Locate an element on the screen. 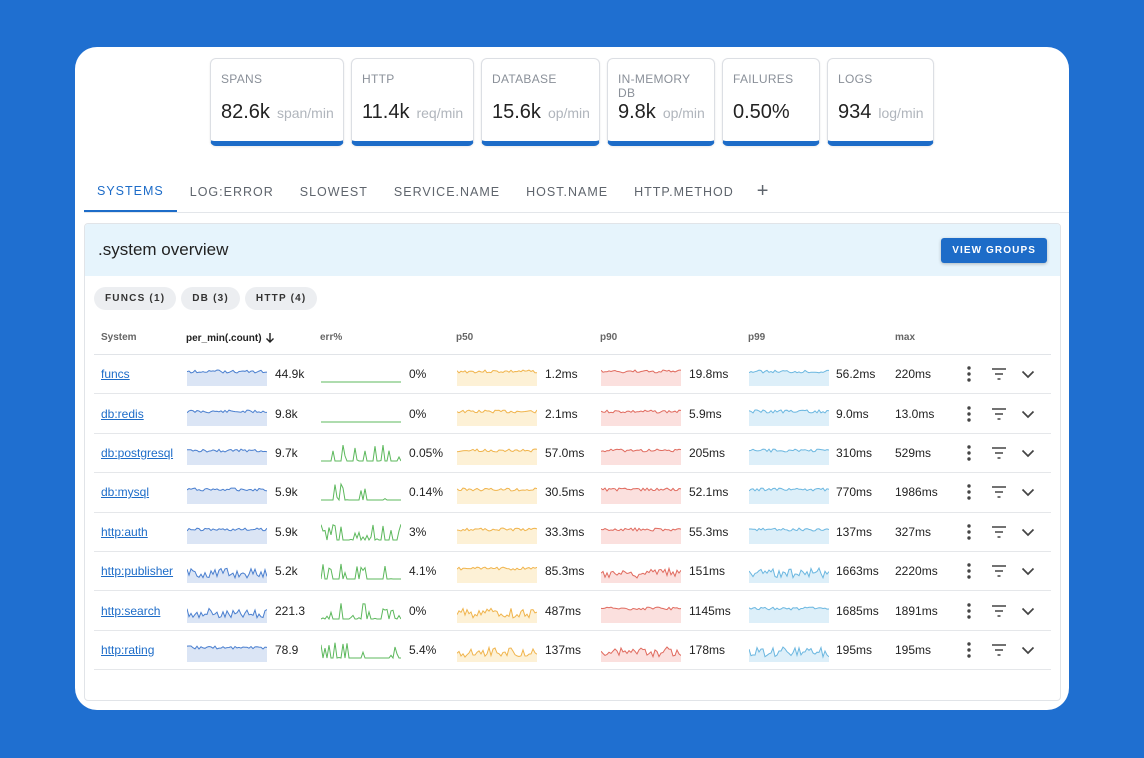 This screenshot has width=1144, height=758. rate-value: 9.8k is located at coordinates (286, 413).